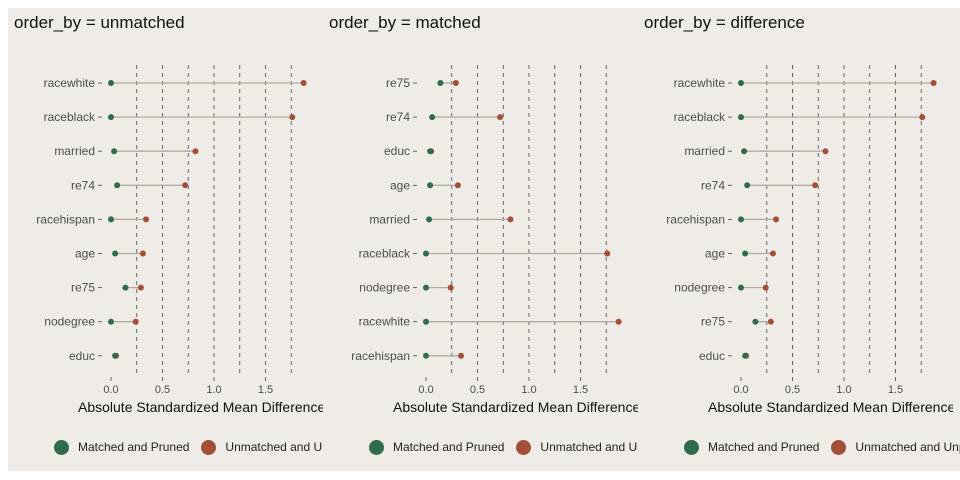  Describe the element at coordinates (724, 22) in the screenshot. I see `panel-title: order_by = difference` at that location.